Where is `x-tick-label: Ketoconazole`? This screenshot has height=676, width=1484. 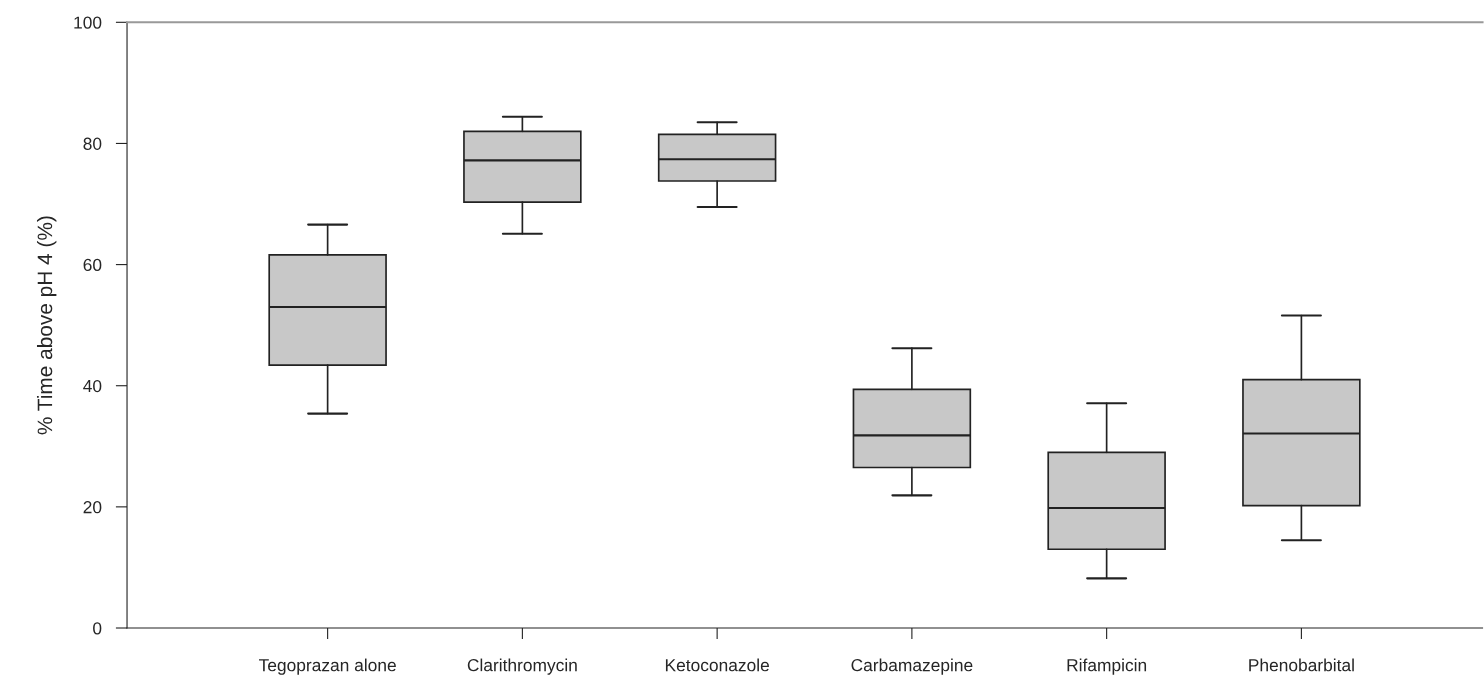
x-tick-label: Ketoconazole is located at coordinates (717, 665).